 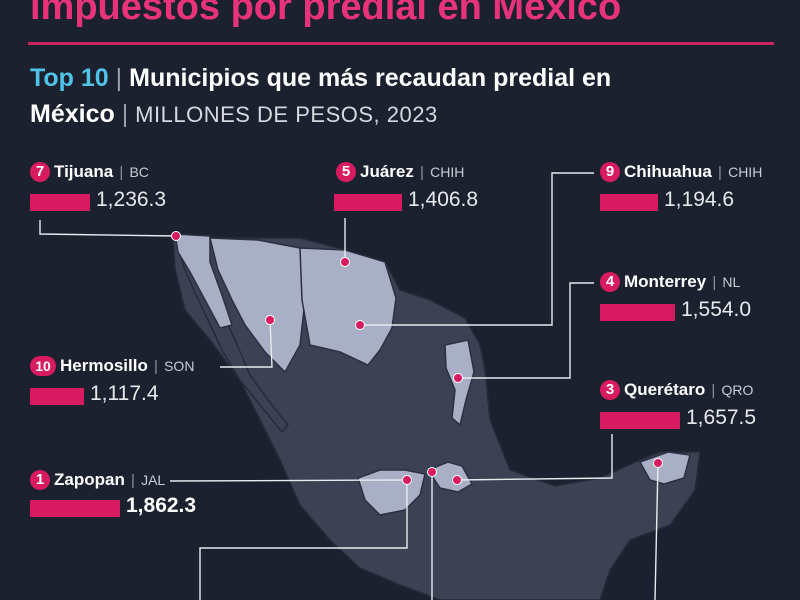 I want to click on rank-badge: 3, so click(x=610, y=390).